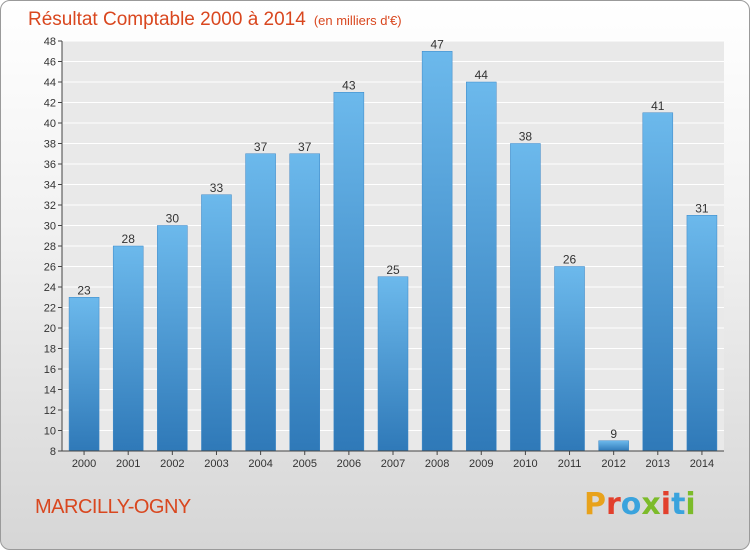  Describe the element at coordinates (613, 464) in the screenshot. I see `x-tick-label: 2012` at that location.